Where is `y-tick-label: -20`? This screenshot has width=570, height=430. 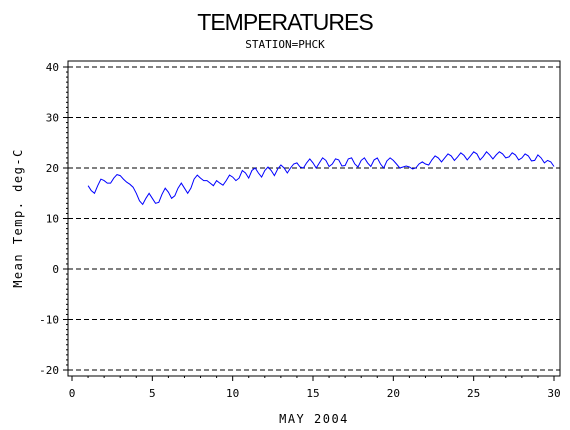 y-tick-label: -20 is located at coordinates (49, 370).